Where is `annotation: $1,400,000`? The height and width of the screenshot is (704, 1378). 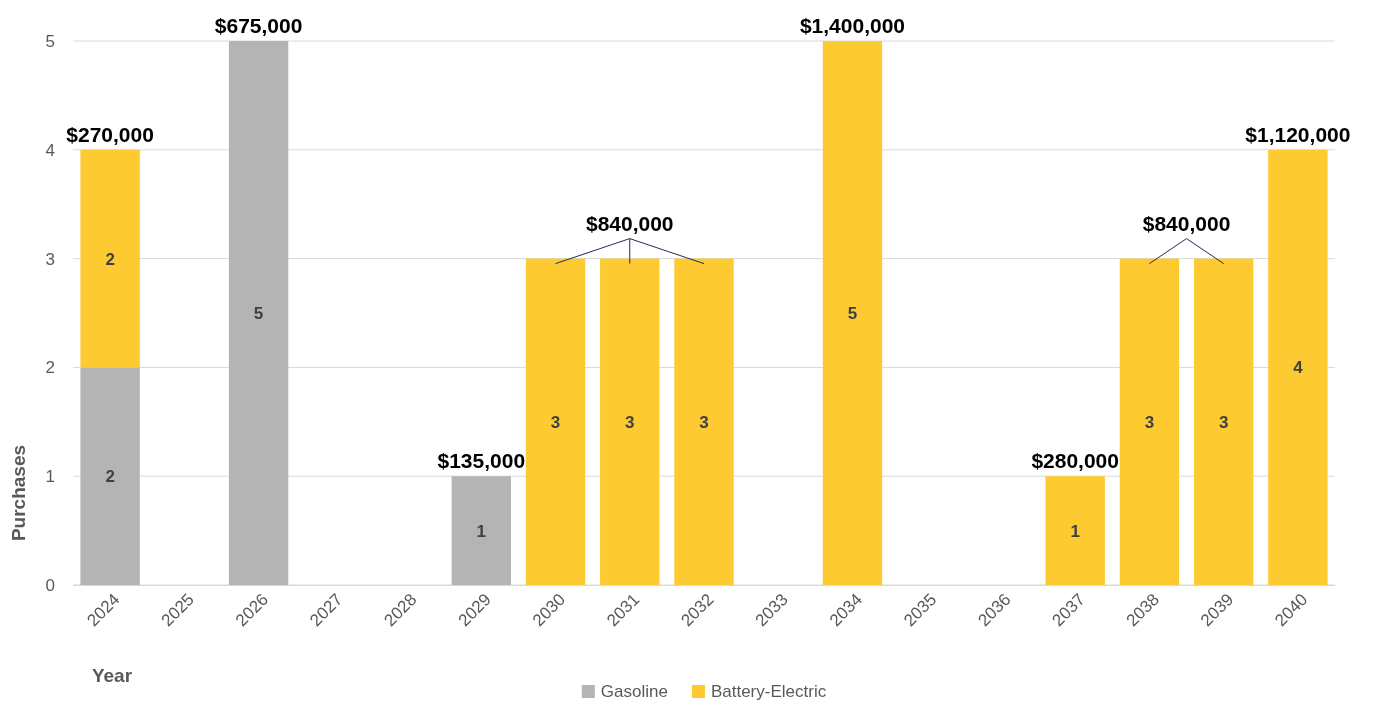
annotation: $1,400,000 is located at coordinates (852, 25).